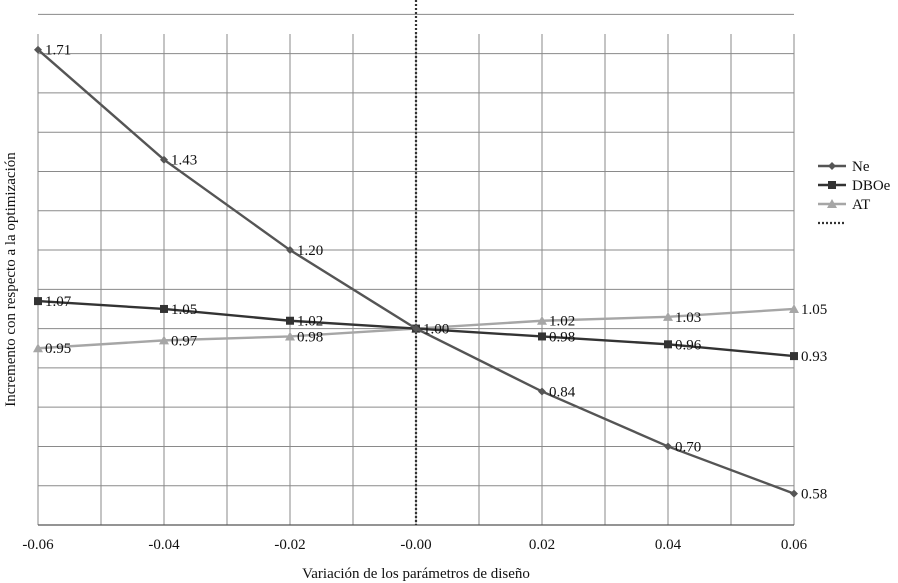 The width and height of the screenshot is (898, 583). Describe the element at coordinates (844, 205) in the screenshot. I see `legend-item-at: AT` at that location.